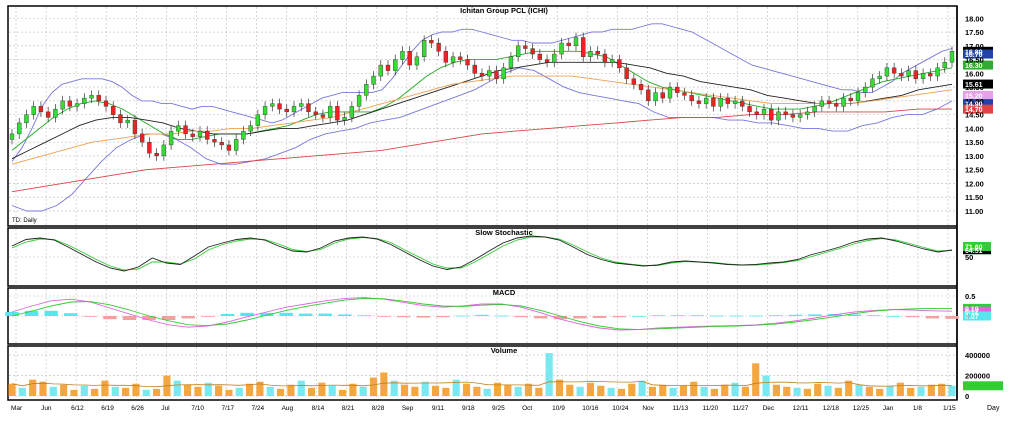 This screenshot has width=1014, height=427. I want to click on x-tick-label: 8/21, so click(348, 408).